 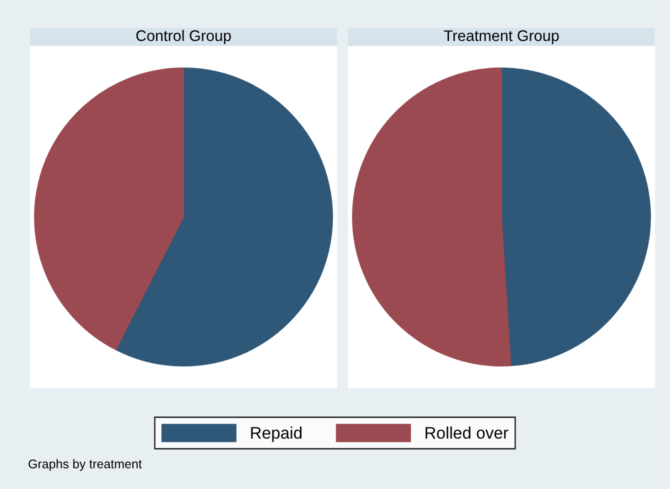 I want to click on chart-title: Treatment Group, so click(x=501, y=37).